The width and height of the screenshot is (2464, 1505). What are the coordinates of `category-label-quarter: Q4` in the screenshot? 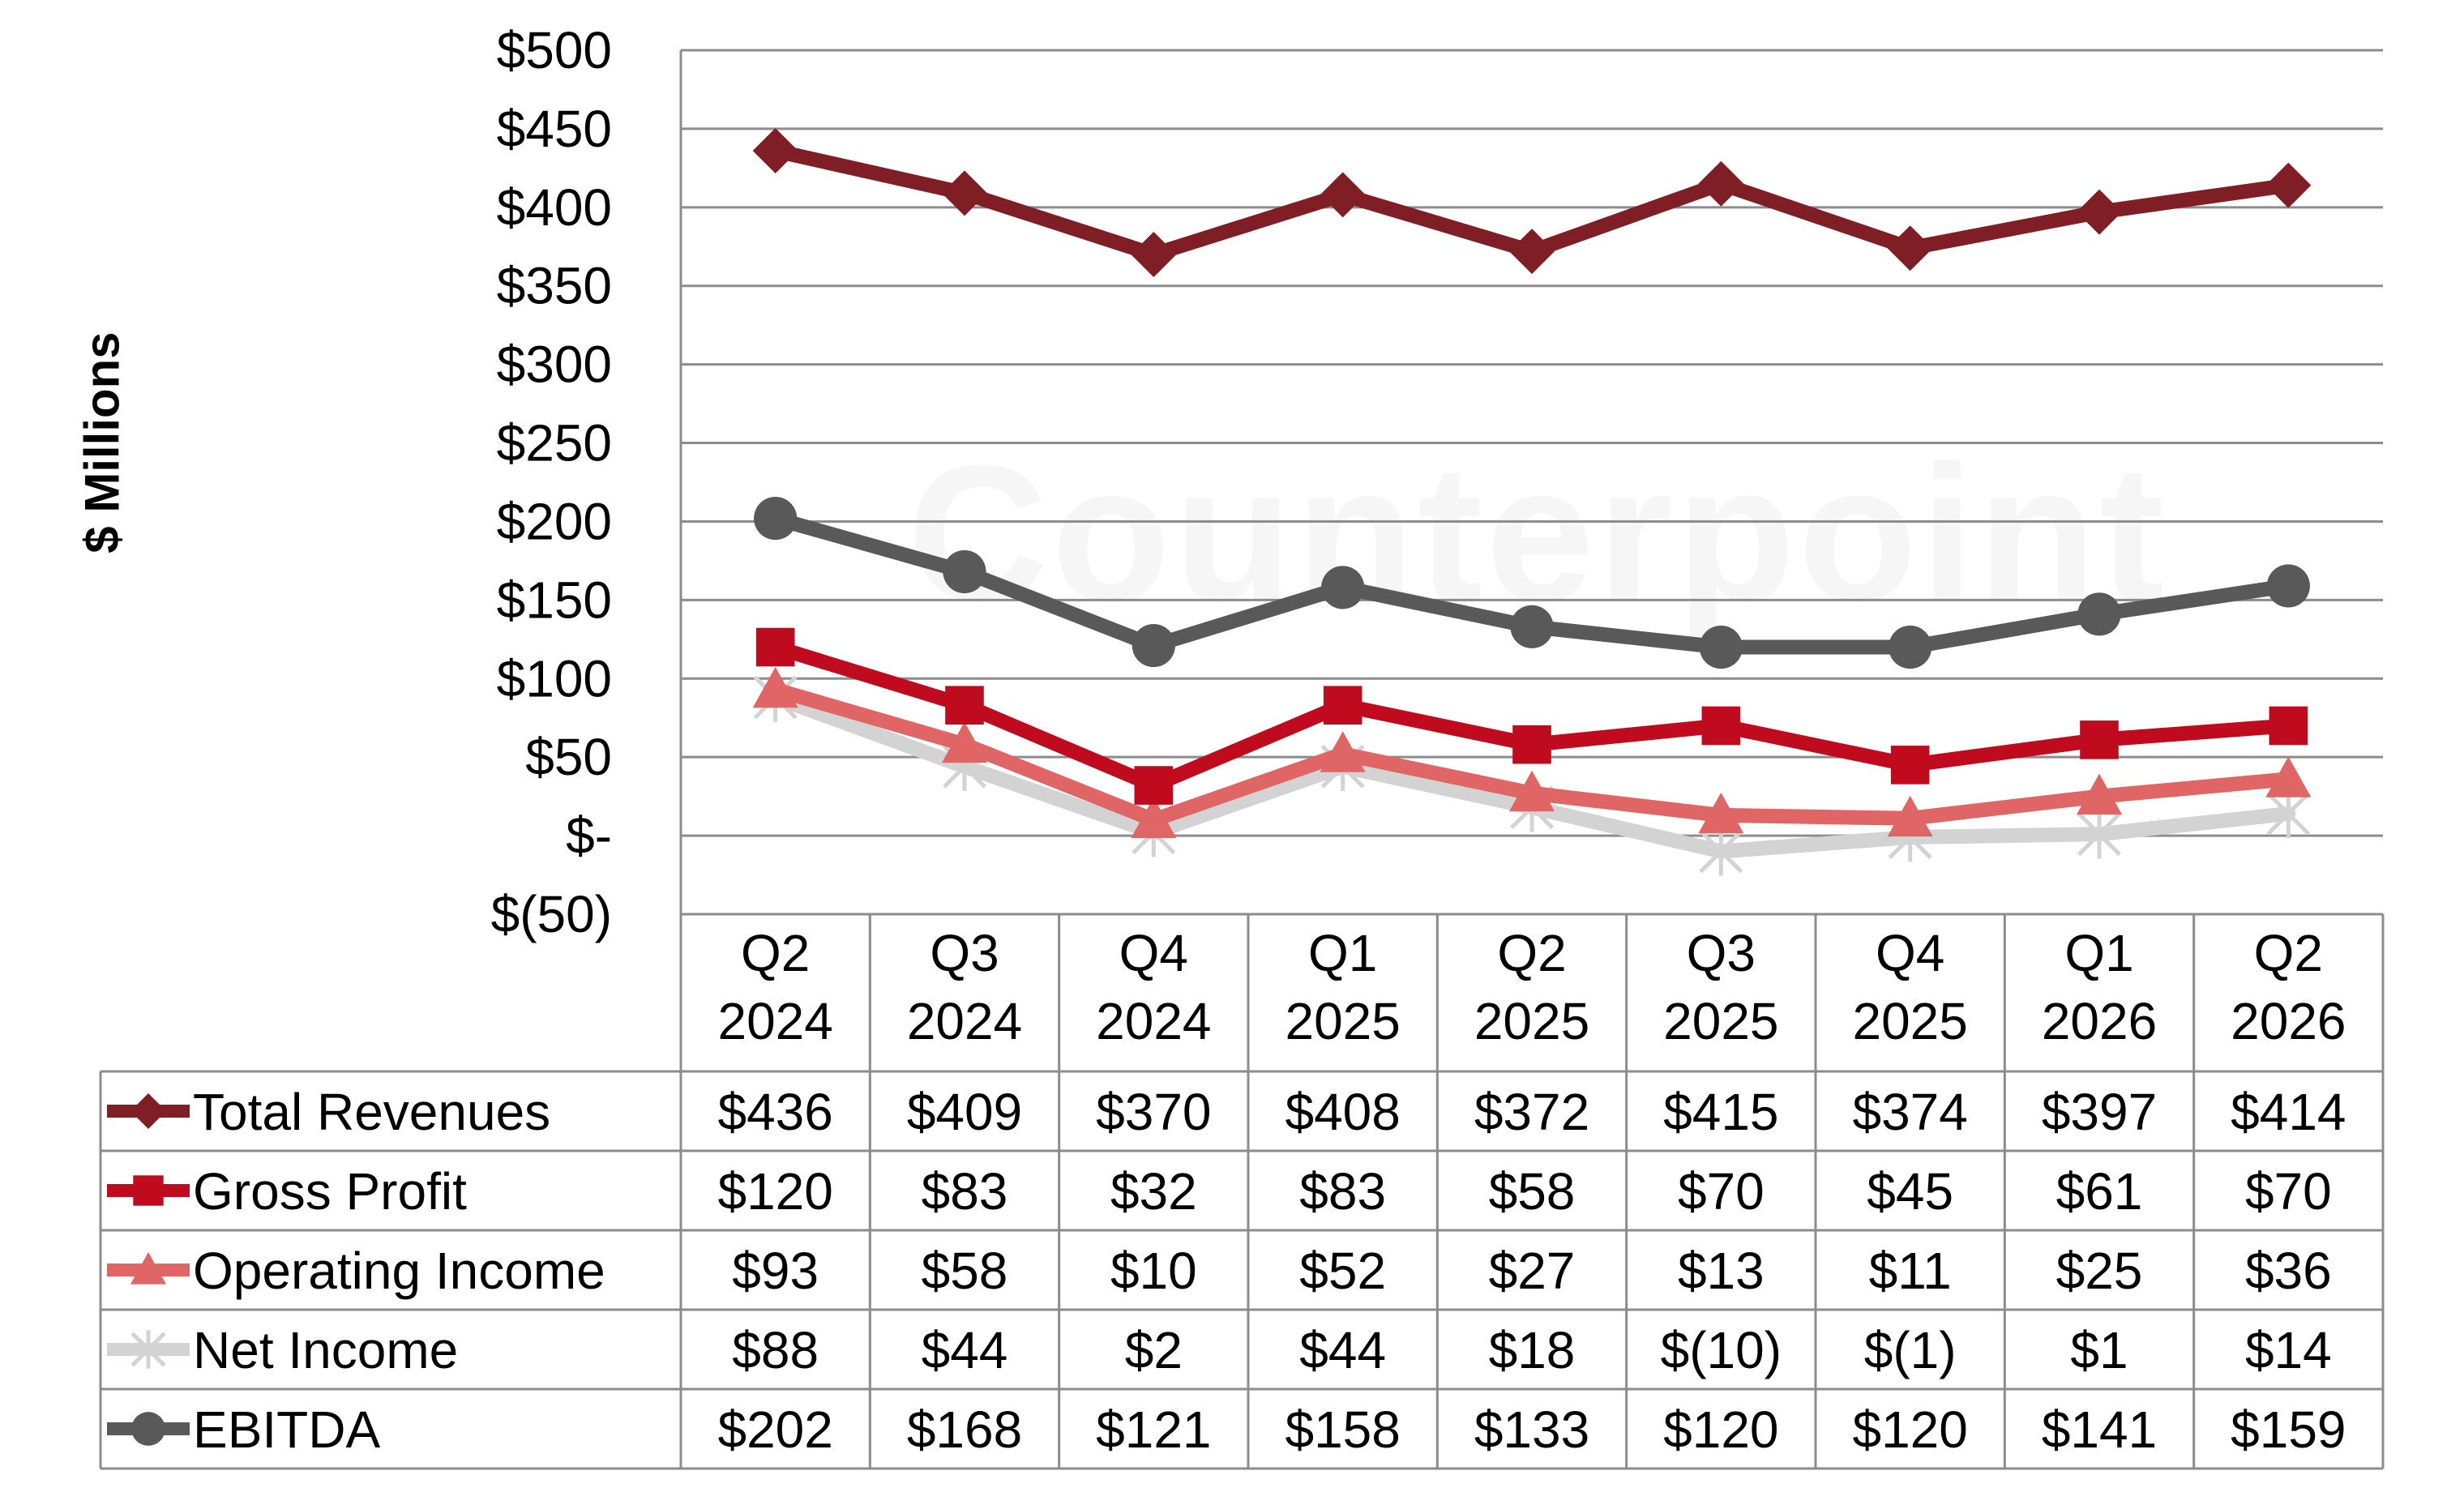 It's located at (1153, 953).